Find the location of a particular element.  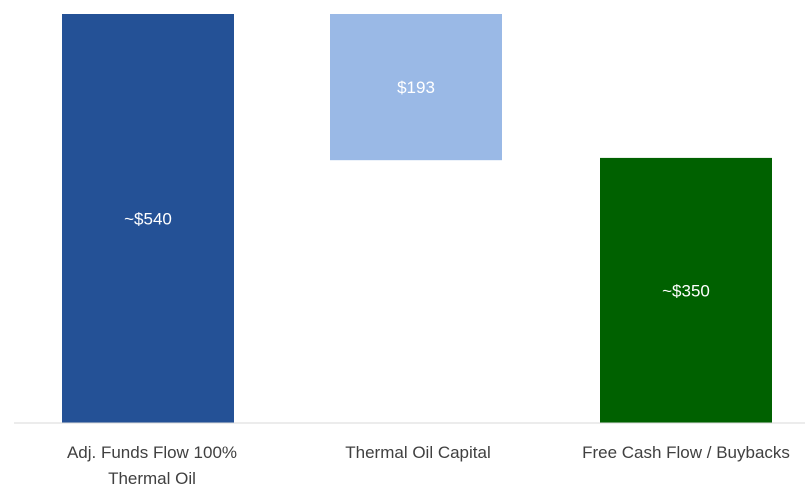

x-tick-label-thermal-oil-capital: Thermal Oil Capital is located at coordinates (418, 452).